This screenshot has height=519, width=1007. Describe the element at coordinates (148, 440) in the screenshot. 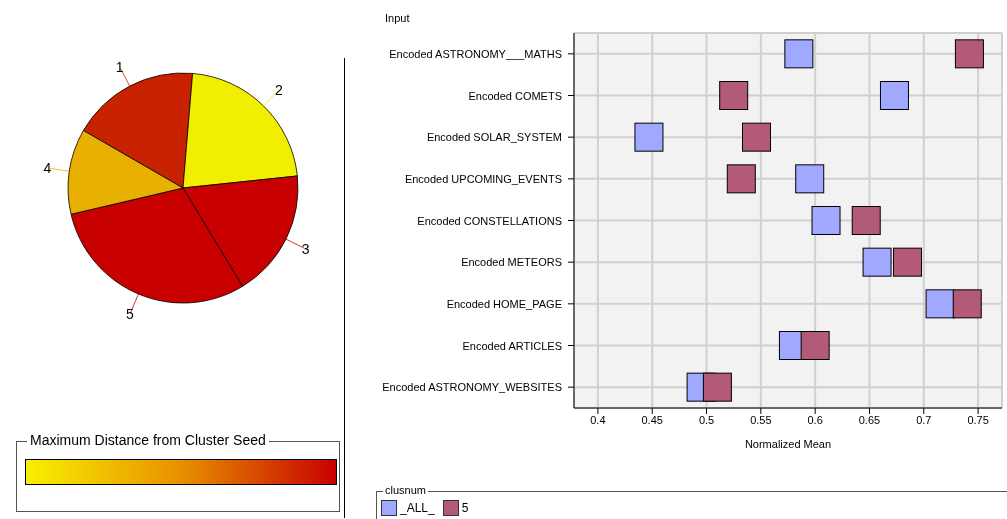

I see `color-bar-title: Maximum Distance from Cluster Seed` at that location.